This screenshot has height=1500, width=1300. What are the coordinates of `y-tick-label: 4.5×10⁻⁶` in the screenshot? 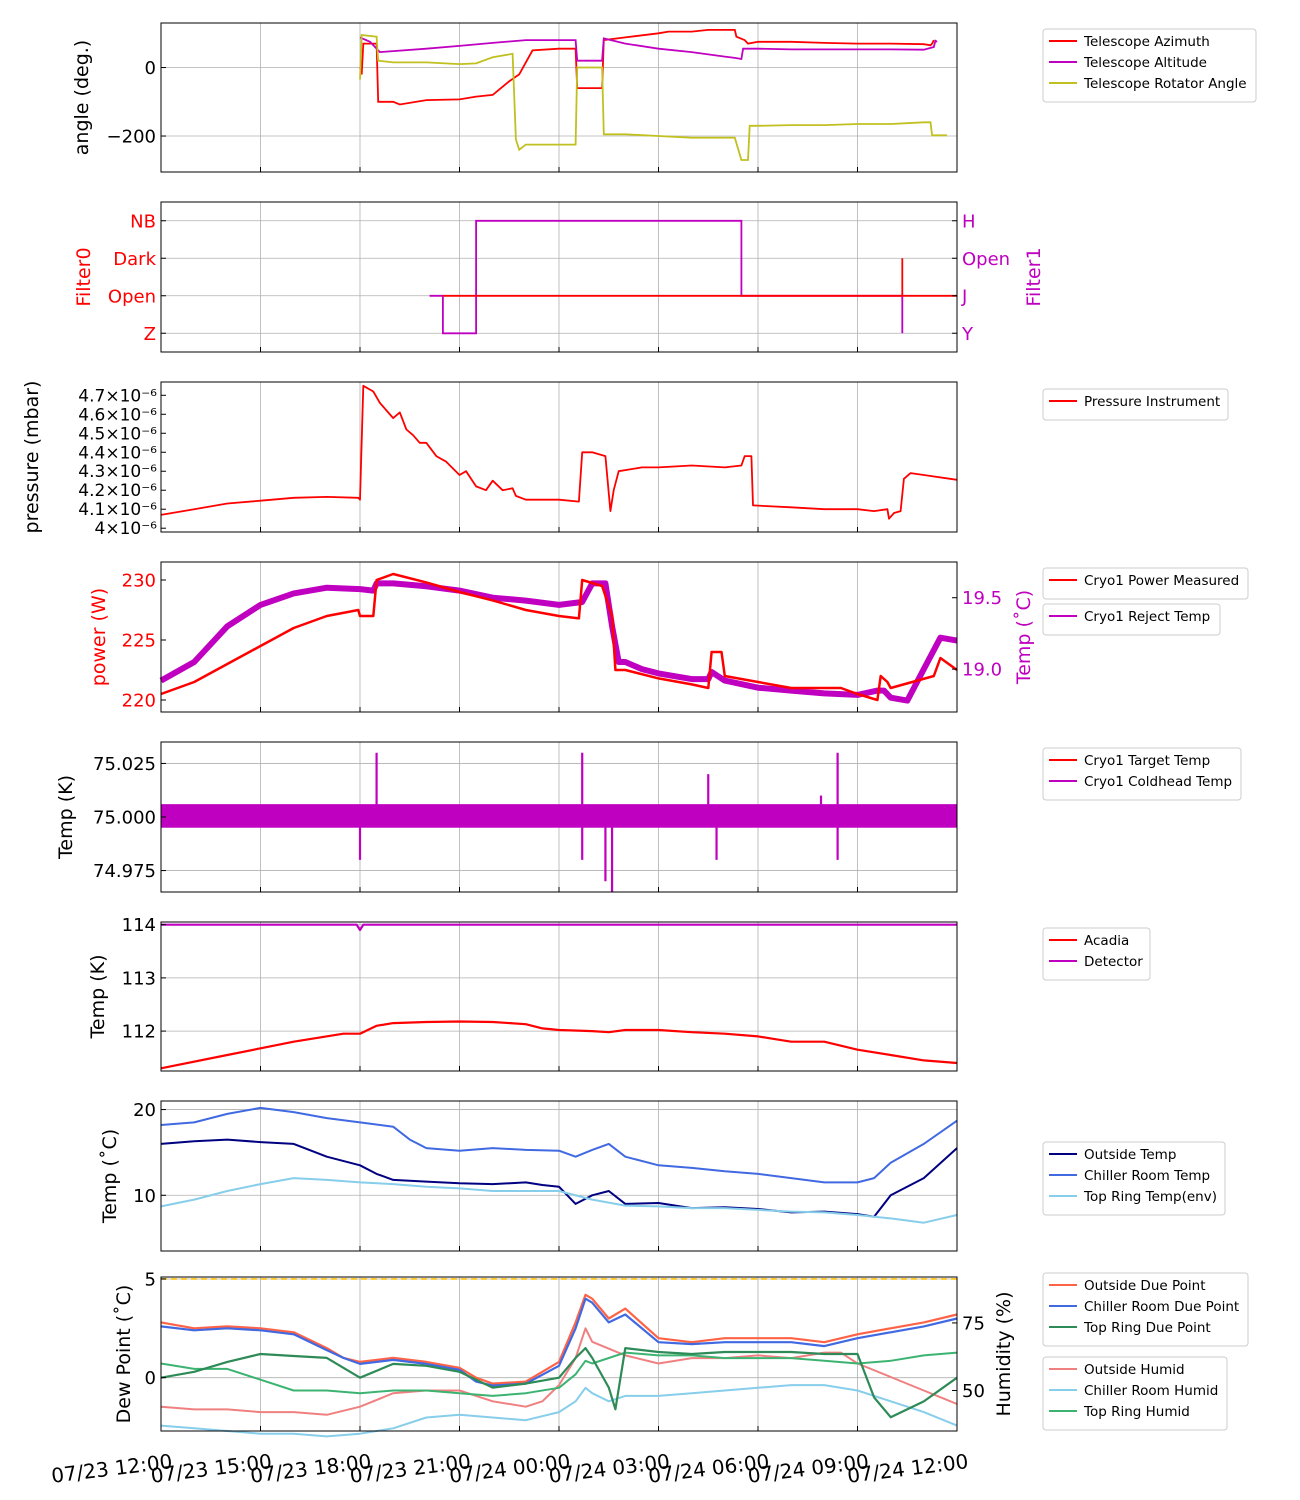 It's located at (117, 434).